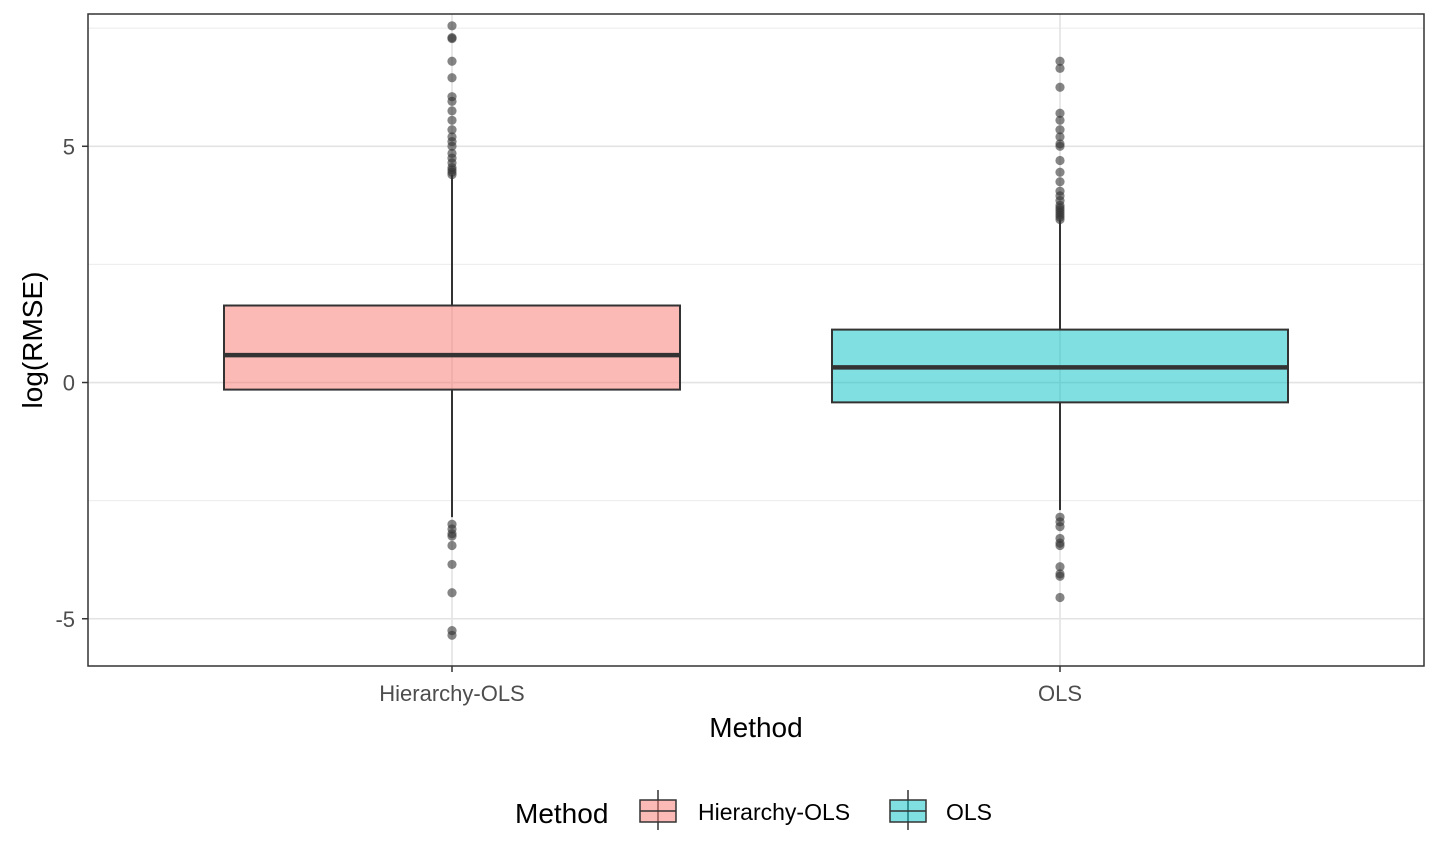  What do you see at coordinates (561, 813) in the screenshot?
I see `legend-title: Method` at bounding box center [561, 813].